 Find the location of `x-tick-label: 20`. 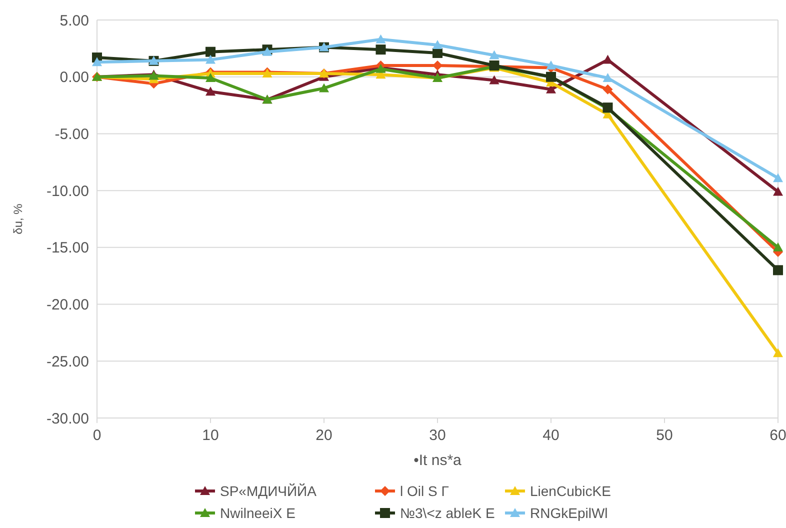

x-tick-label: 20 is located at coordinates (324, 435).